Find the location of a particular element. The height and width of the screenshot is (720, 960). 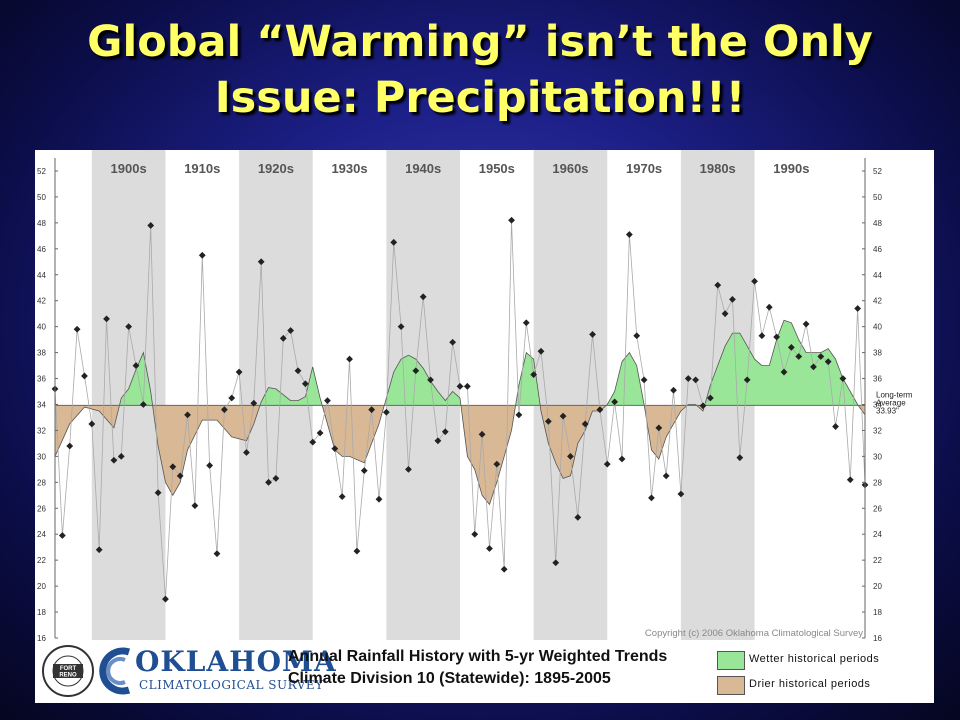

y-tick-label-left: 32 is located at coordinates (41, 430).